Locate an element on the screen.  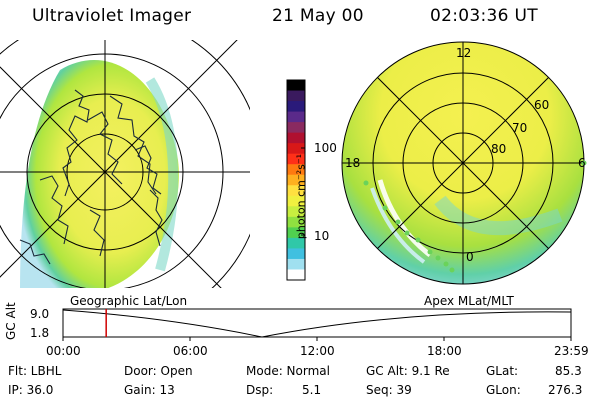
mlt-12-label: 12 is located at coordinates (464, 53).